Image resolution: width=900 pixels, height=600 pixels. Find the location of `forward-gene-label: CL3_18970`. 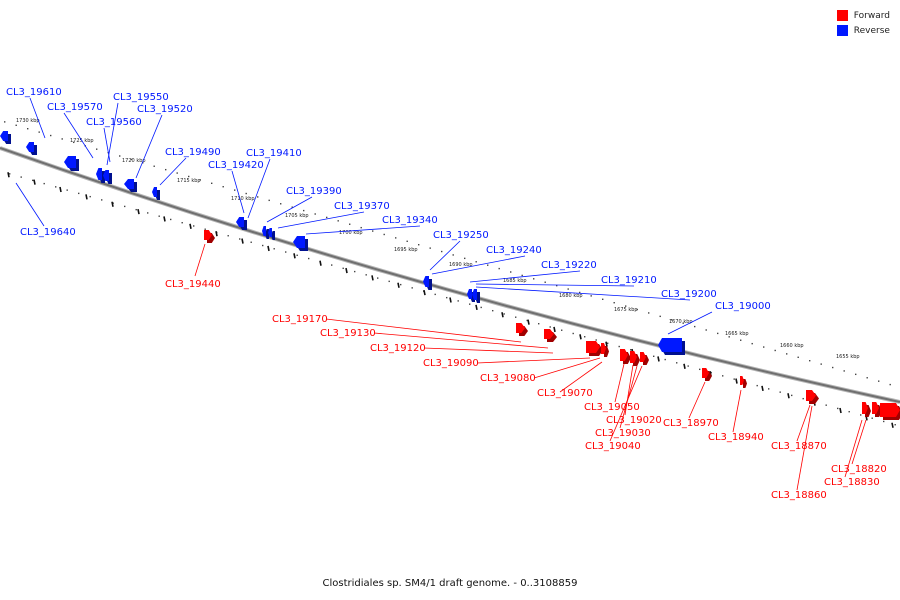

forward-gene-label: CL3_18970 is located at coordinates (691, 423).